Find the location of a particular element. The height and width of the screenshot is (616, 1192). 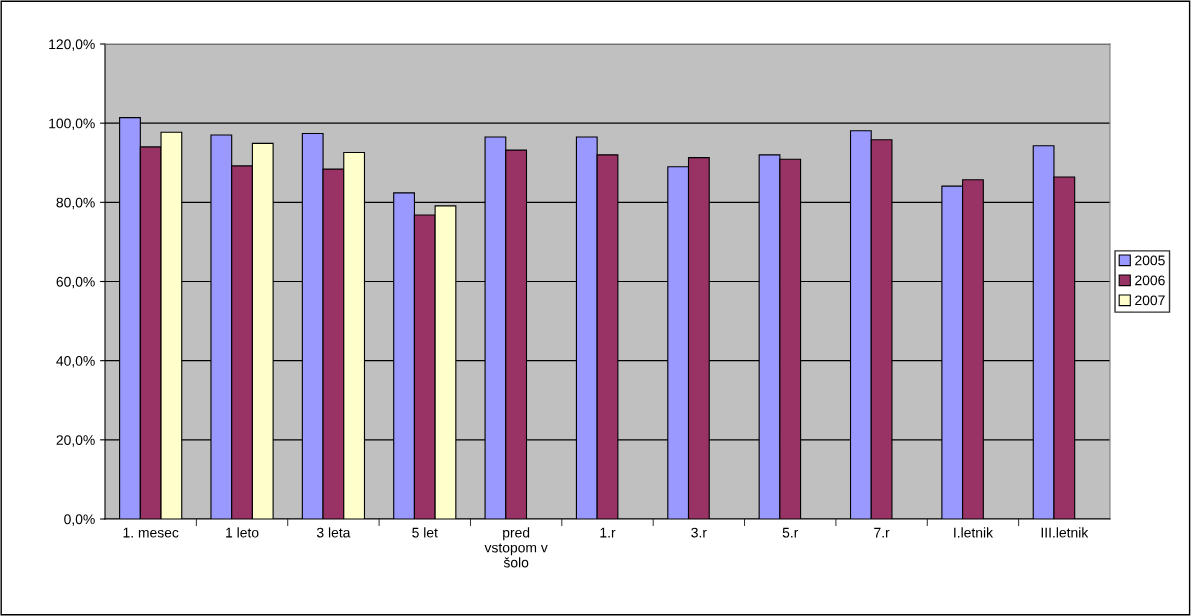

y-tick-label: 120,0% is located at coordinates (72, 45).